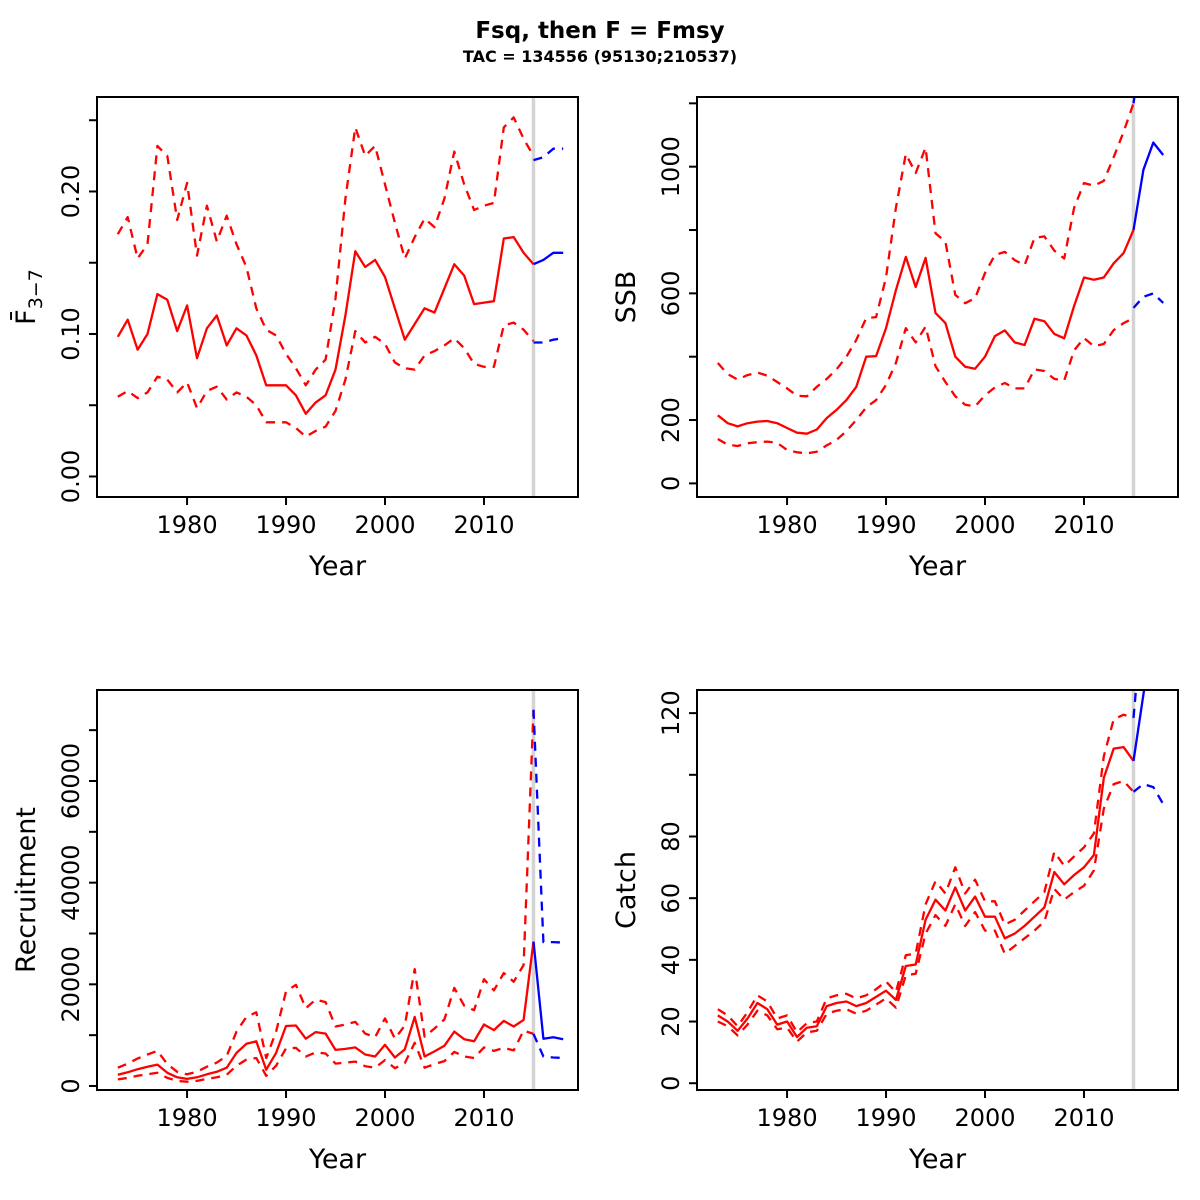 The width and height of the screenshot is (1200, 1200). I want to click on catch-ytick-label: 40, so click(671, 960).